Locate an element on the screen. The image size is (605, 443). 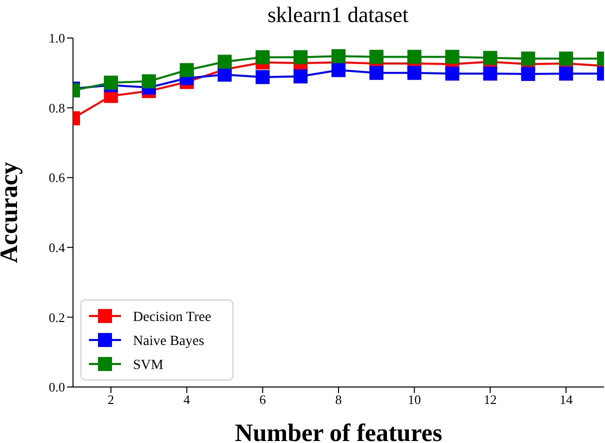
y-tick-label: 1.0 is located at coordinates (56, 38).